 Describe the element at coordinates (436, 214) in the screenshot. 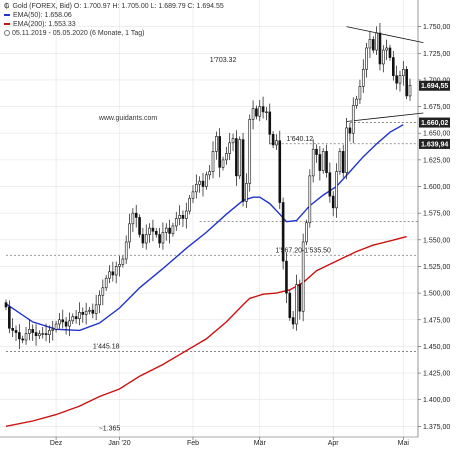

I see `y-tick-label: 1.575,00` at that location.